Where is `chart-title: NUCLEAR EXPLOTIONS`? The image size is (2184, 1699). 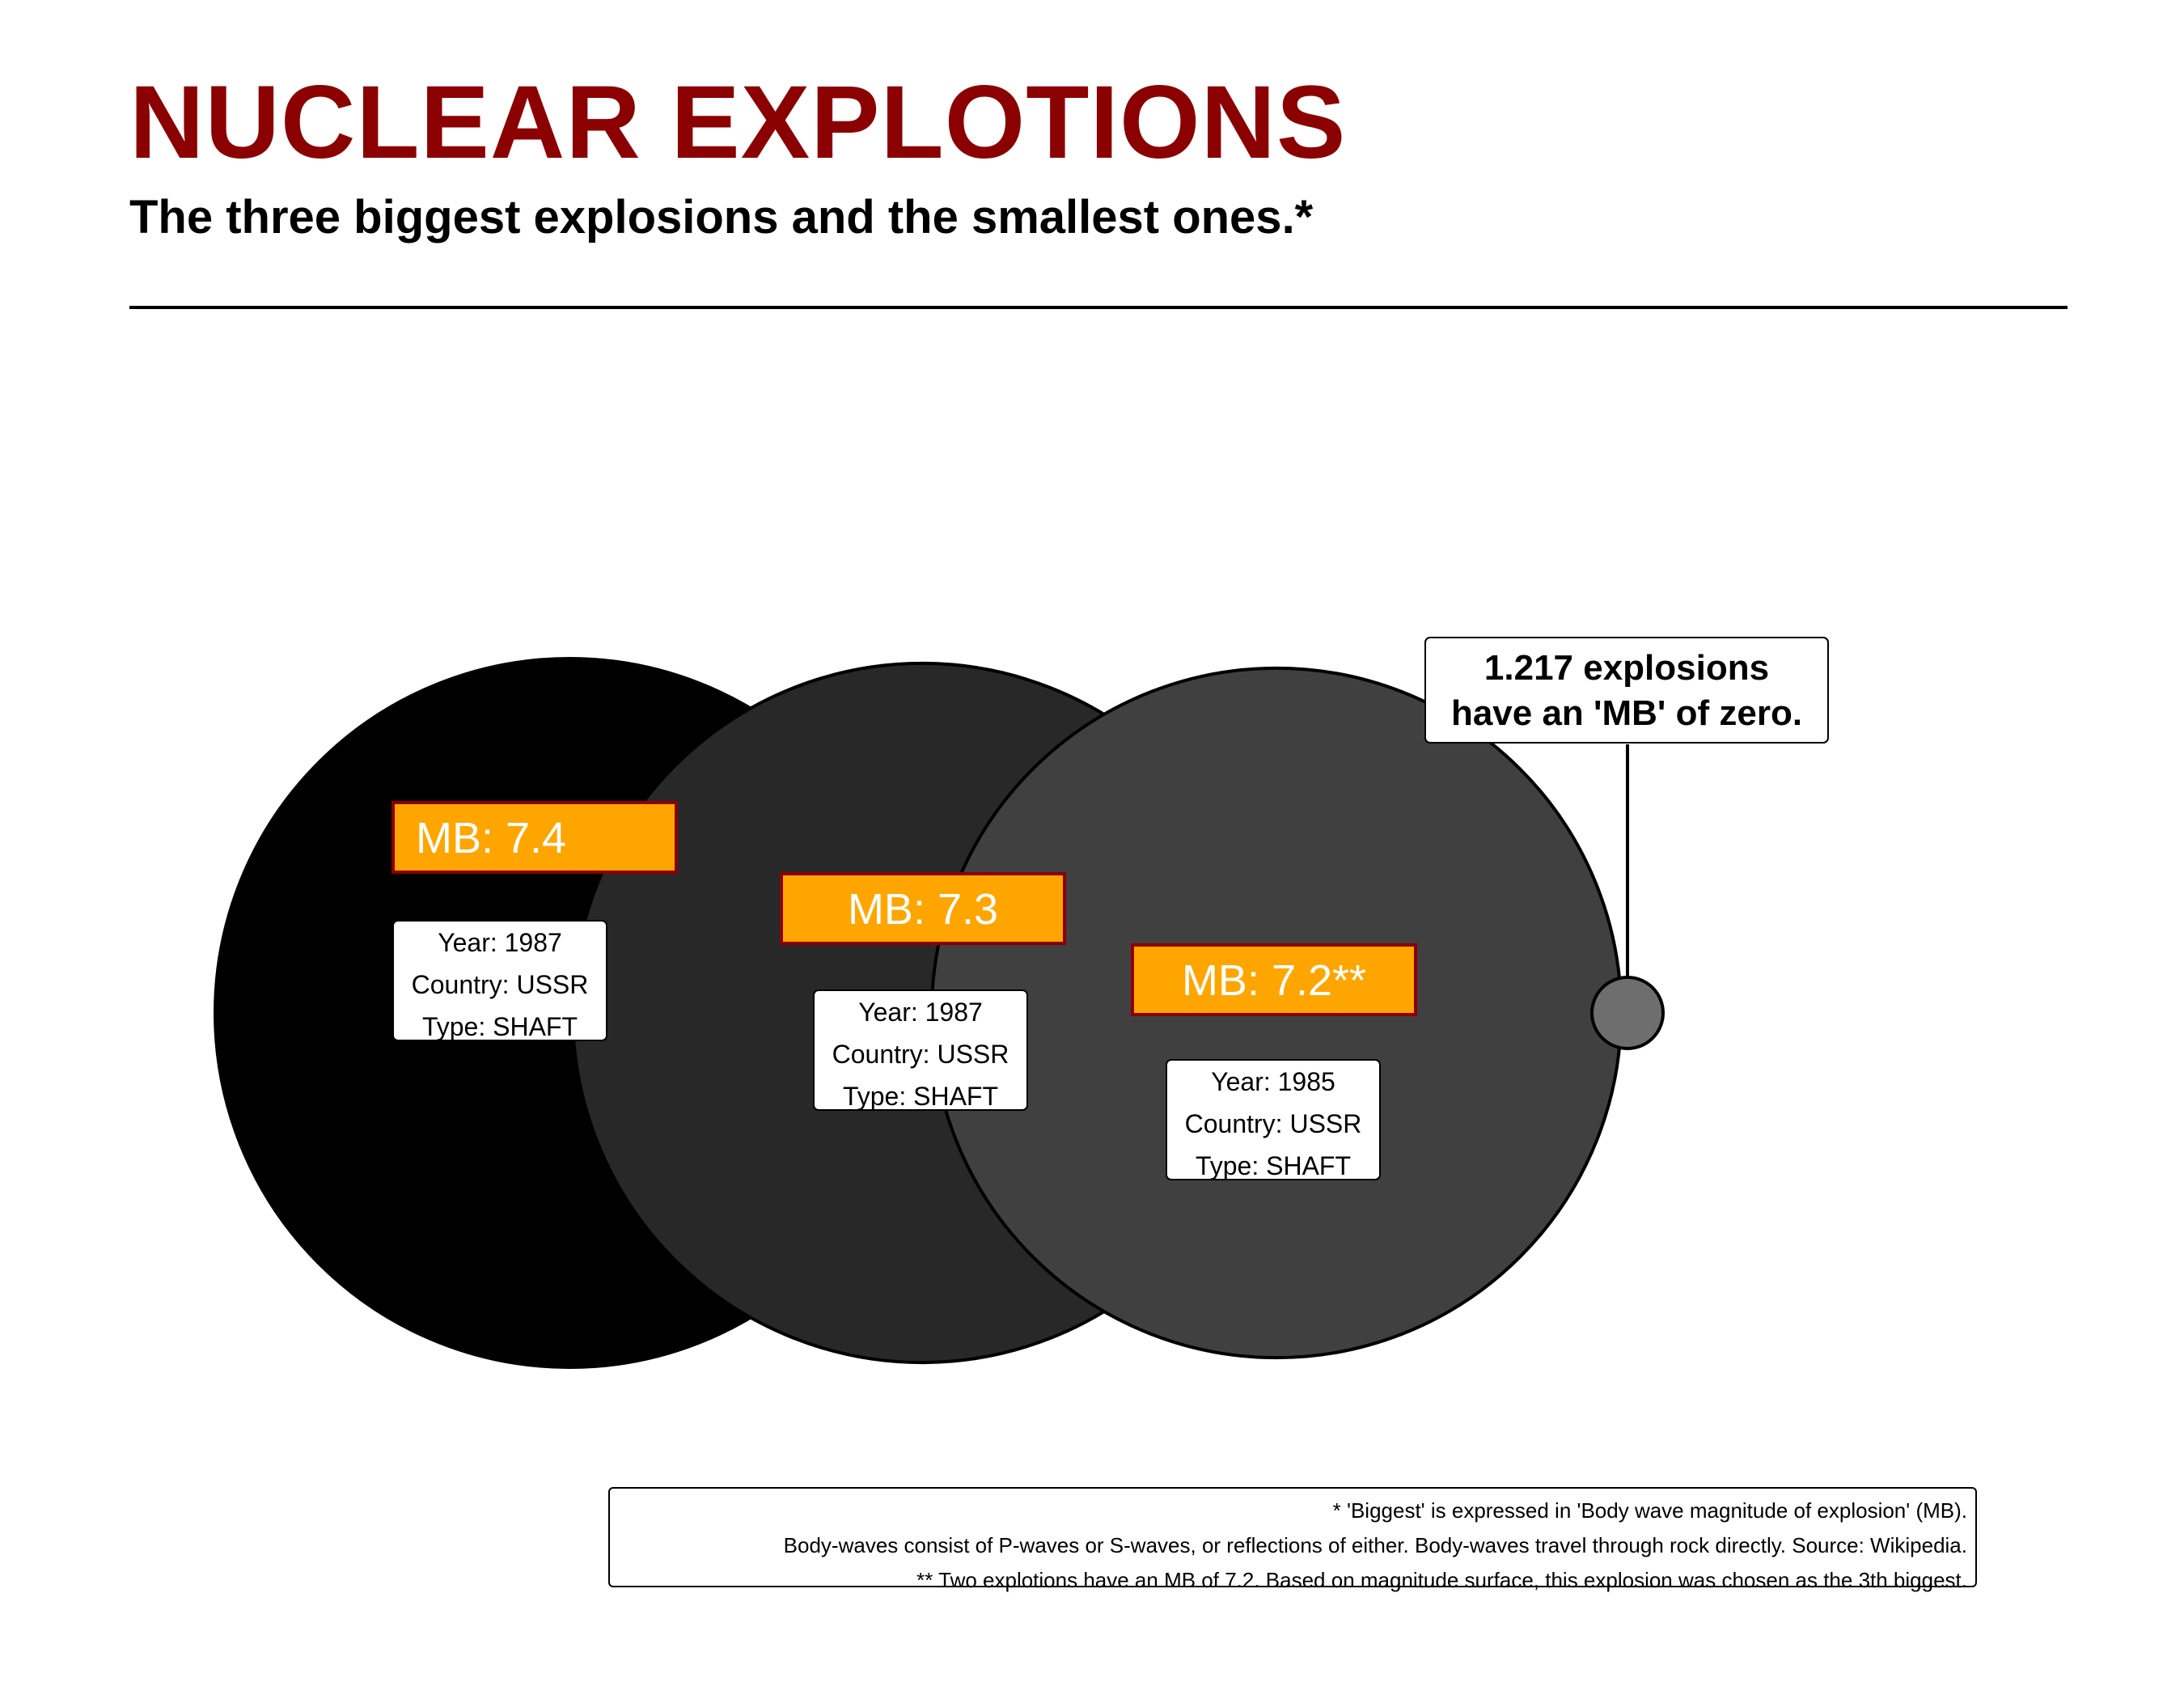
chart-title: NUCLEAR EXPLOTIONS is located at coordinates (738, 122).